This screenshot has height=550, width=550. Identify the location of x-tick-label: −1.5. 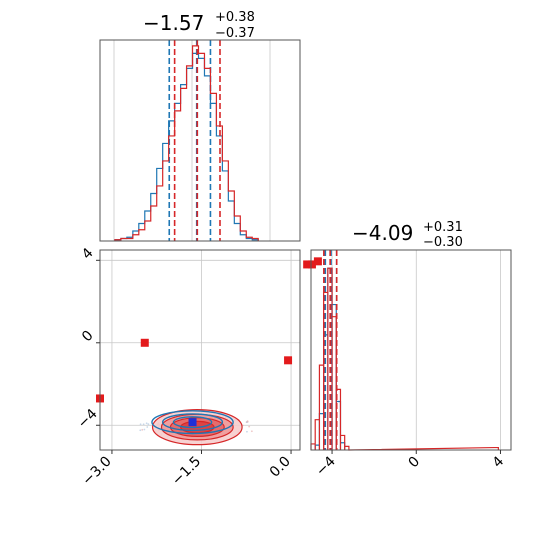
(186, 471).